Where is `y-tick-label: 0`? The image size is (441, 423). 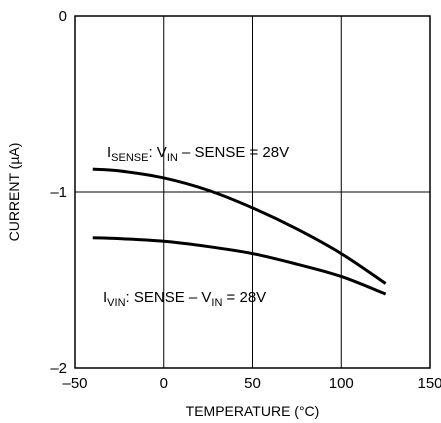 y-tick-label: 0 is located at coordinates (63, 16).